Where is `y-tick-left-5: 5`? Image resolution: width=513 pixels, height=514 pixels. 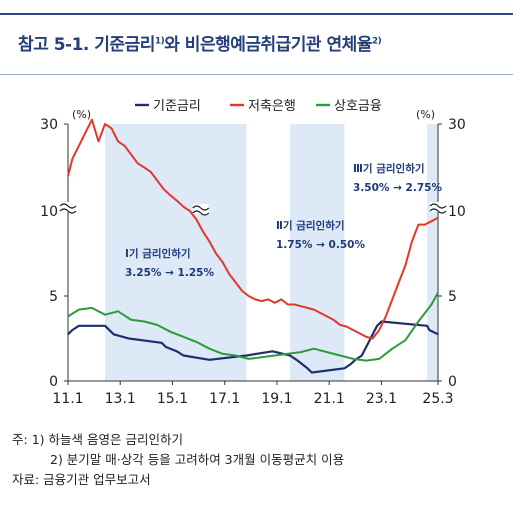 y-tick-left-5: 5 is located at coordinates (53, 297).